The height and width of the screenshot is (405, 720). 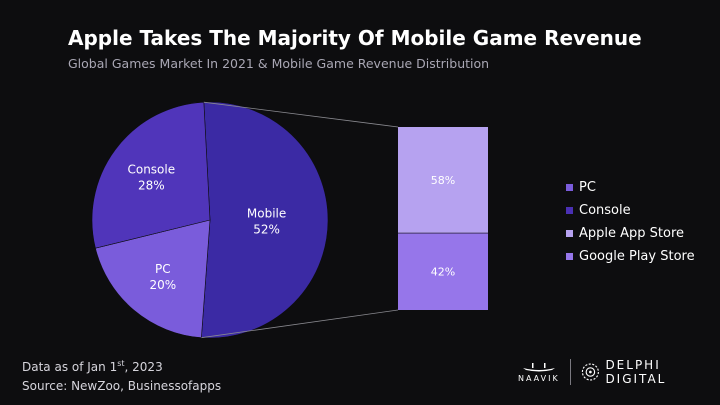 What do you see at coordinates (636, 372) in the screenshot?
I see `delphi-wordmark: DELPHI DIGITAL` at bounding box center [636, 372].